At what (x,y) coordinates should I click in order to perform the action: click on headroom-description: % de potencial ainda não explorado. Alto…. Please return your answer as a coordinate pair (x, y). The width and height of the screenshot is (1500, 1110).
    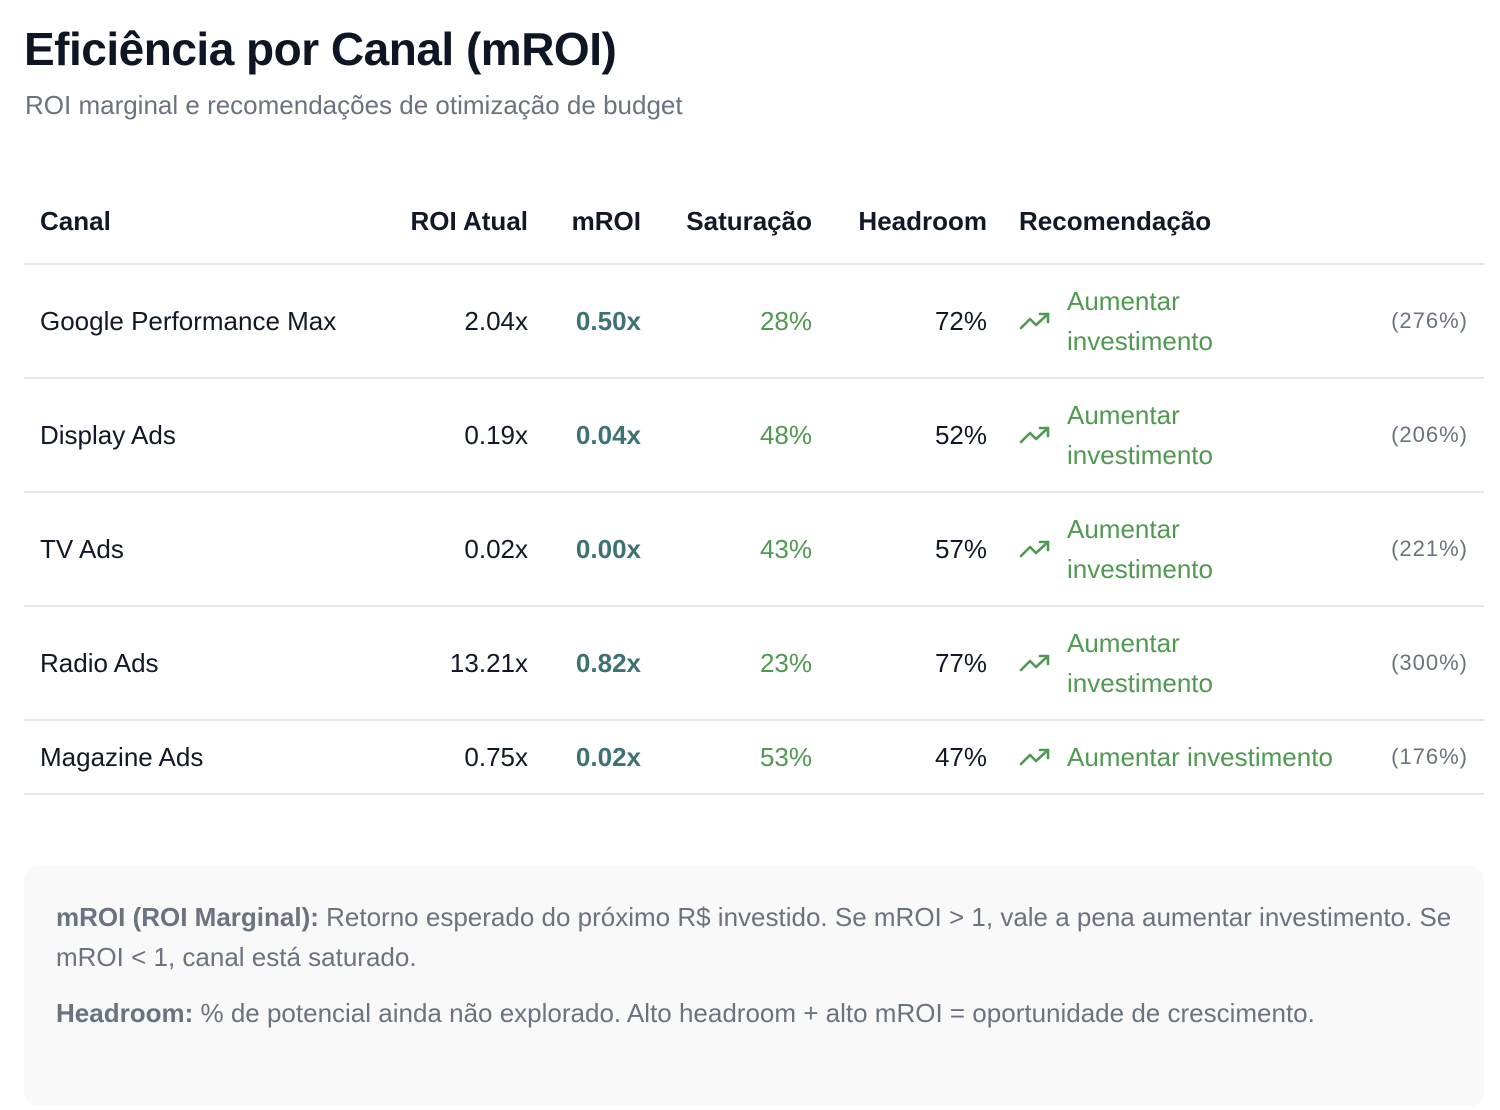
    Looking at the image, I should click on (757, 1013).